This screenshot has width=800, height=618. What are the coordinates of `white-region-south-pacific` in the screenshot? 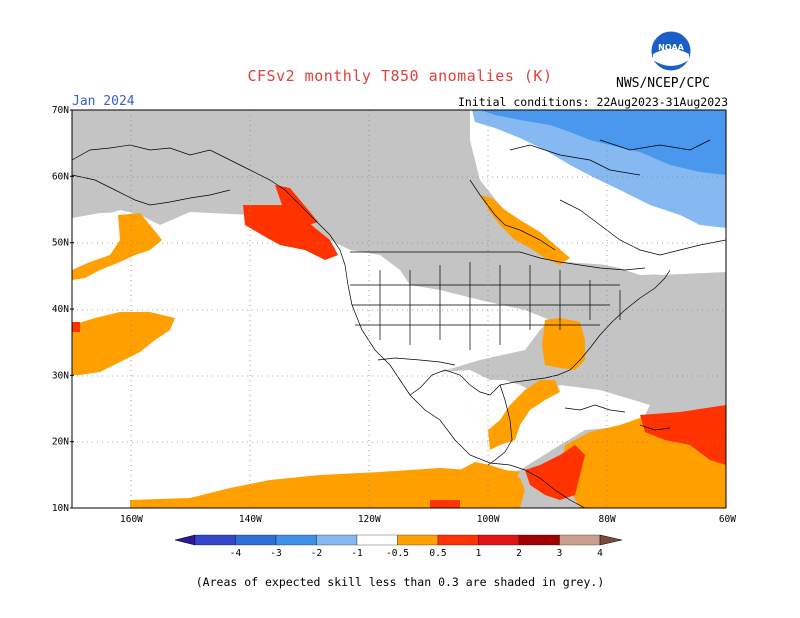 It's located at (271, 435).